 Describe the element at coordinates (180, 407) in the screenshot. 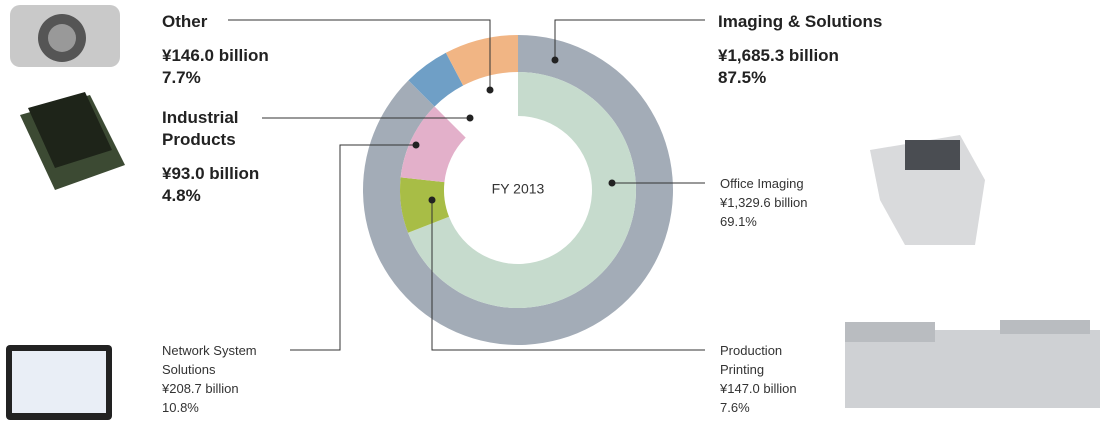

I see `percent-label: 10.8%` at that location.